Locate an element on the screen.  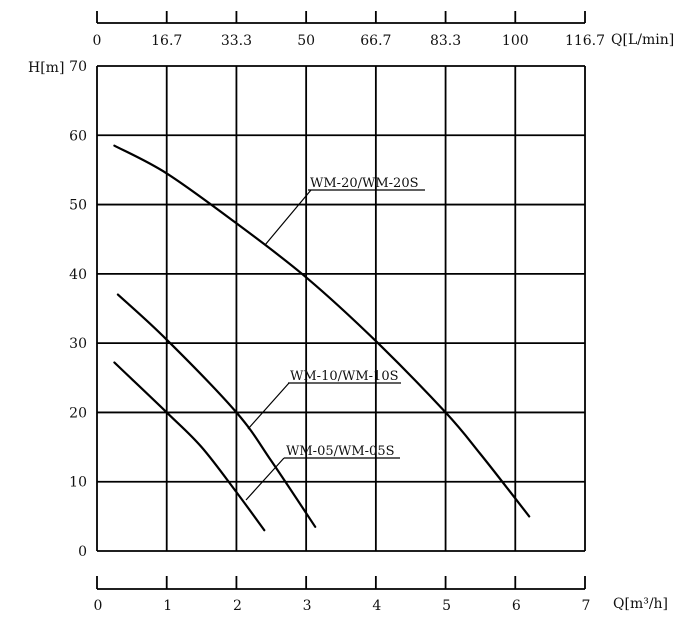
top-flow-axis: Q[L/min] 0 16.7 33.3 50 66.7 83.3 100 116.7 is located at coordinates (383, 30).